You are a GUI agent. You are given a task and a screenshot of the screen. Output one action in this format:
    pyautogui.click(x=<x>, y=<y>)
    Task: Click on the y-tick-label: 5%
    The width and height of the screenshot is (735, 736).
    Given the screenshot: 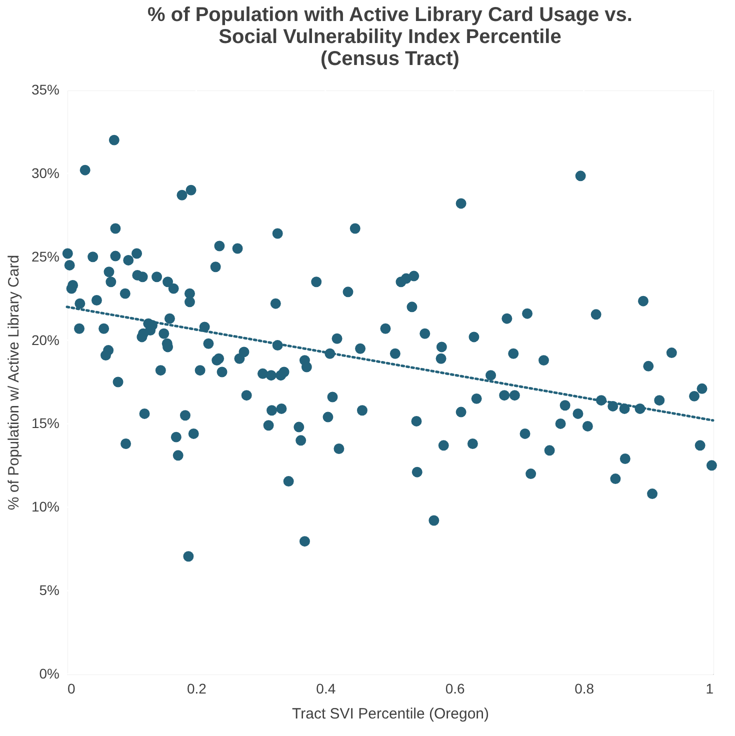 What is the action you would take?
    pyautogui.click(x=49, y=590)
    